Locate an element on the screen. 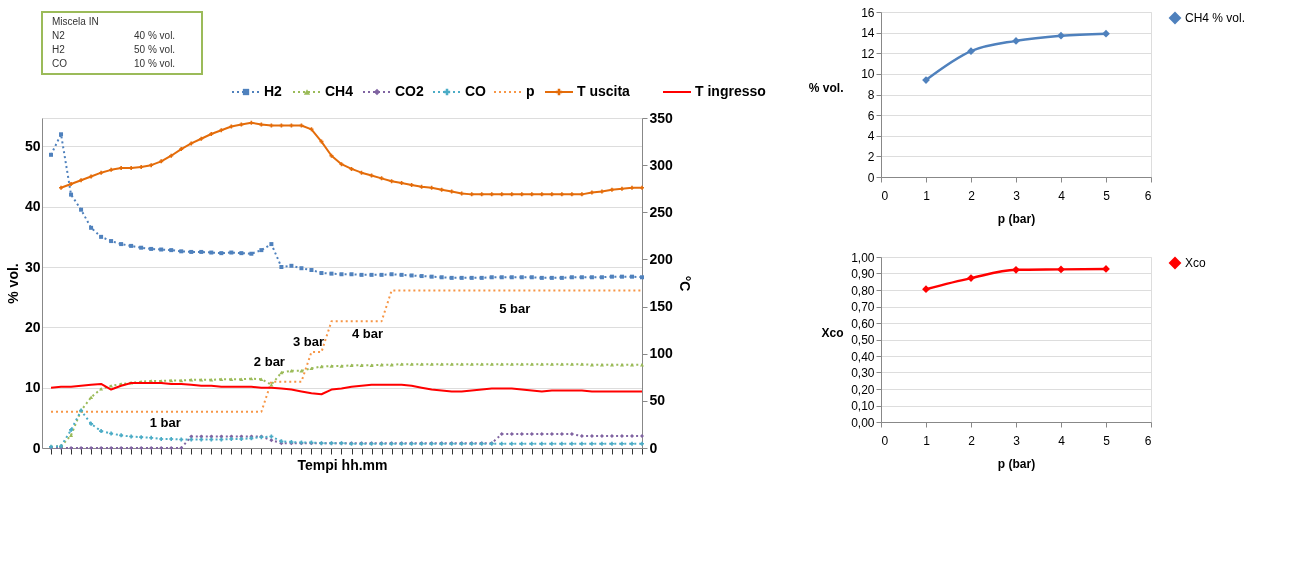 Image resolution: width=1309 pixels, height=581 pixels. y2-tick-label: 300 is located at coordinates (661, 164).